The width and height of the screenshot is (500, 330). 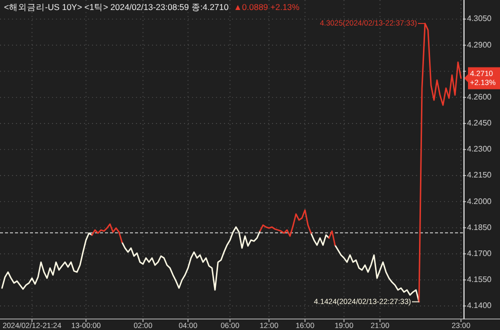 What do you see at coordinates (479, 305) in the screenshot?
I see `y-tick-label: 4.1400` at bounding box center [479, 305].